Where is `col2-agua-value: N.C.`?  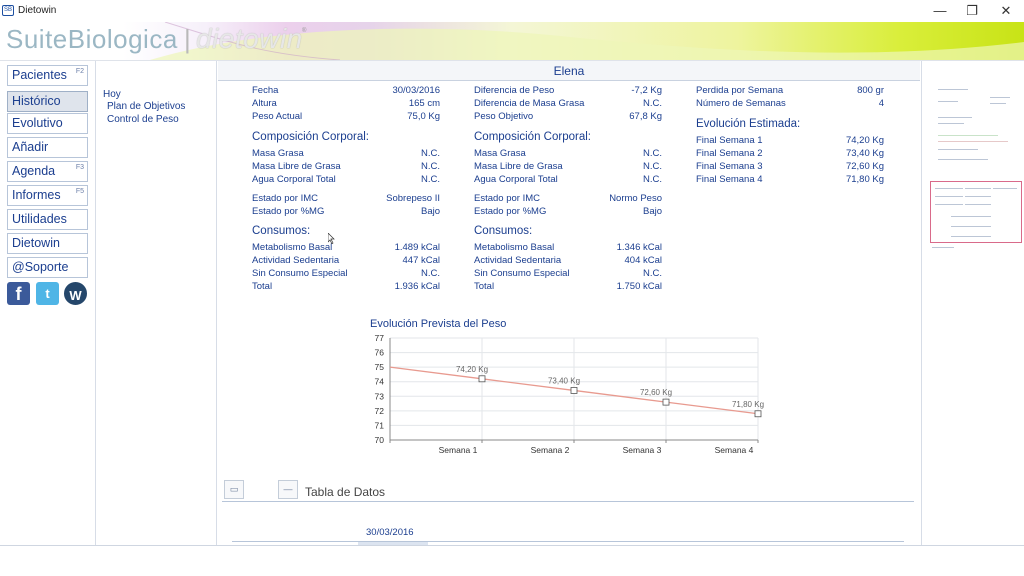 col2-agua-value: N.C. is located at coordinates (652, 179).